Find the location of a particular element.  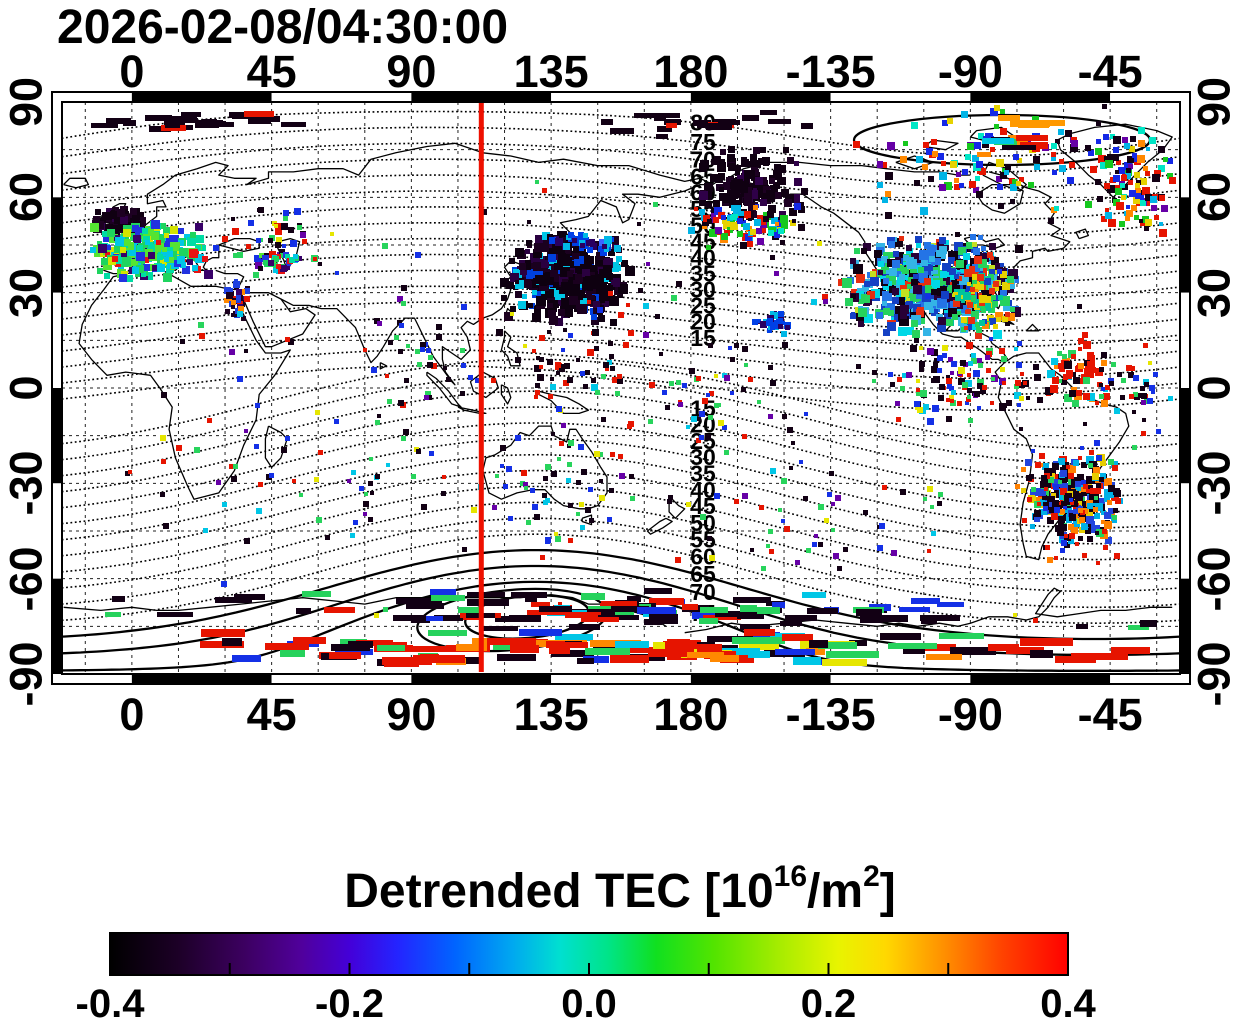

colorbar-title-exponent: 16 is located at coordinates (790, 876).